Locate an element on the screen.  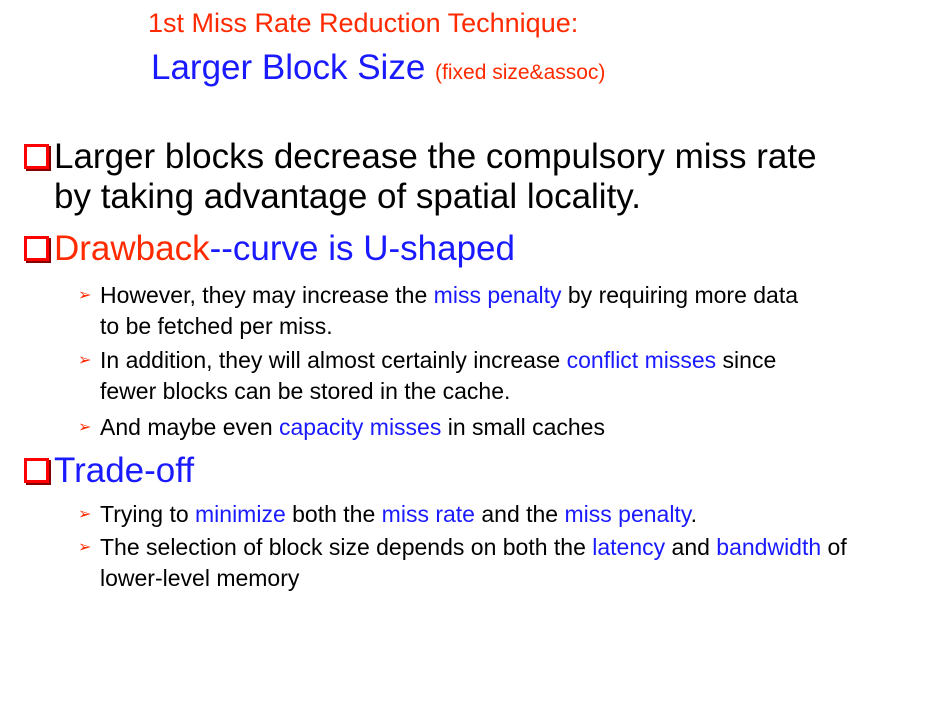
sub-bullet-text: And maybe even is located at coordinates (190, 427).